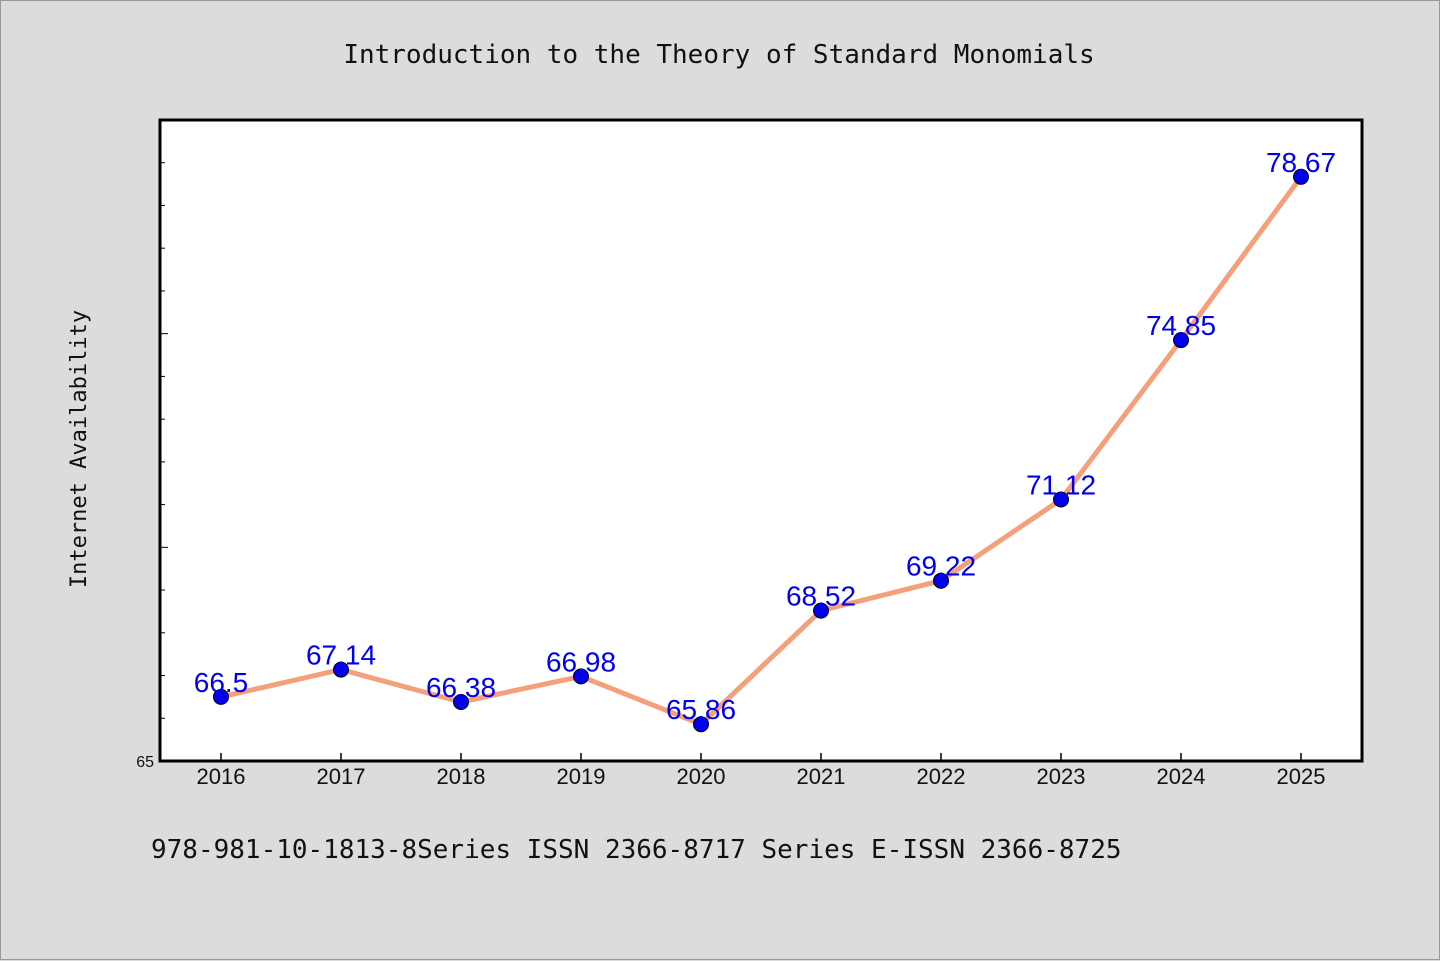  Describe the element at coordinates (1061, 776) in the screenshot. I see `x-tick-label: 2023` at that location.